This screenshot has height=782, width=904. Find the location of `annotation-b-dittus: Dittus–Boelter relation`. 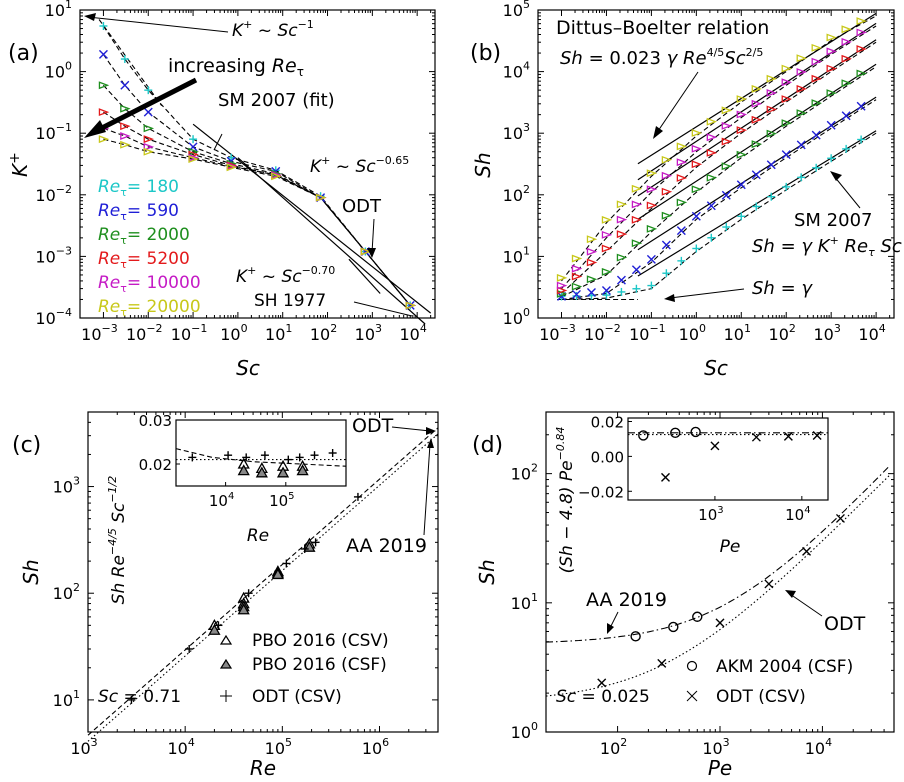

annotation-b-dittus: Dittus–Boelter relation is located at coordinates (662, 28).